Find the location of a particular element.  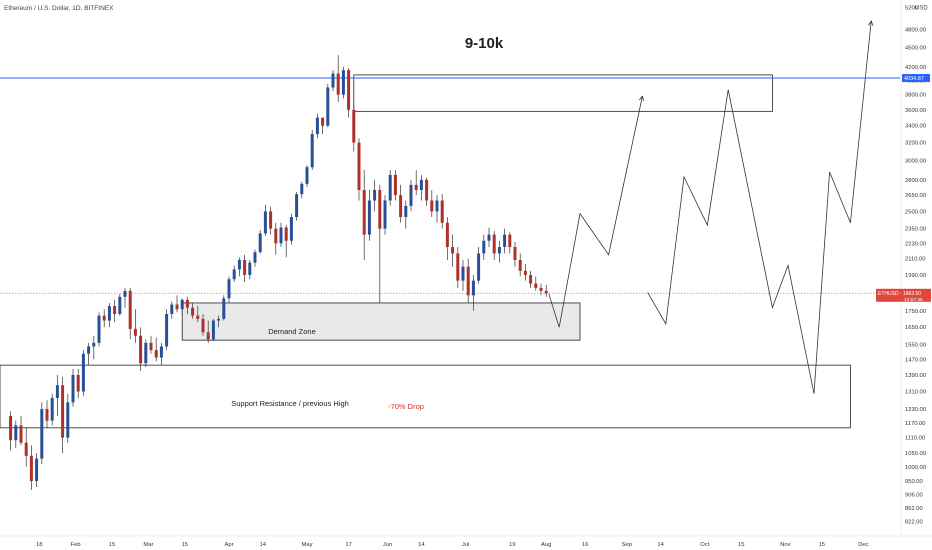

y-tick-label-30: 906.00 is located at coordinates (914, 495).